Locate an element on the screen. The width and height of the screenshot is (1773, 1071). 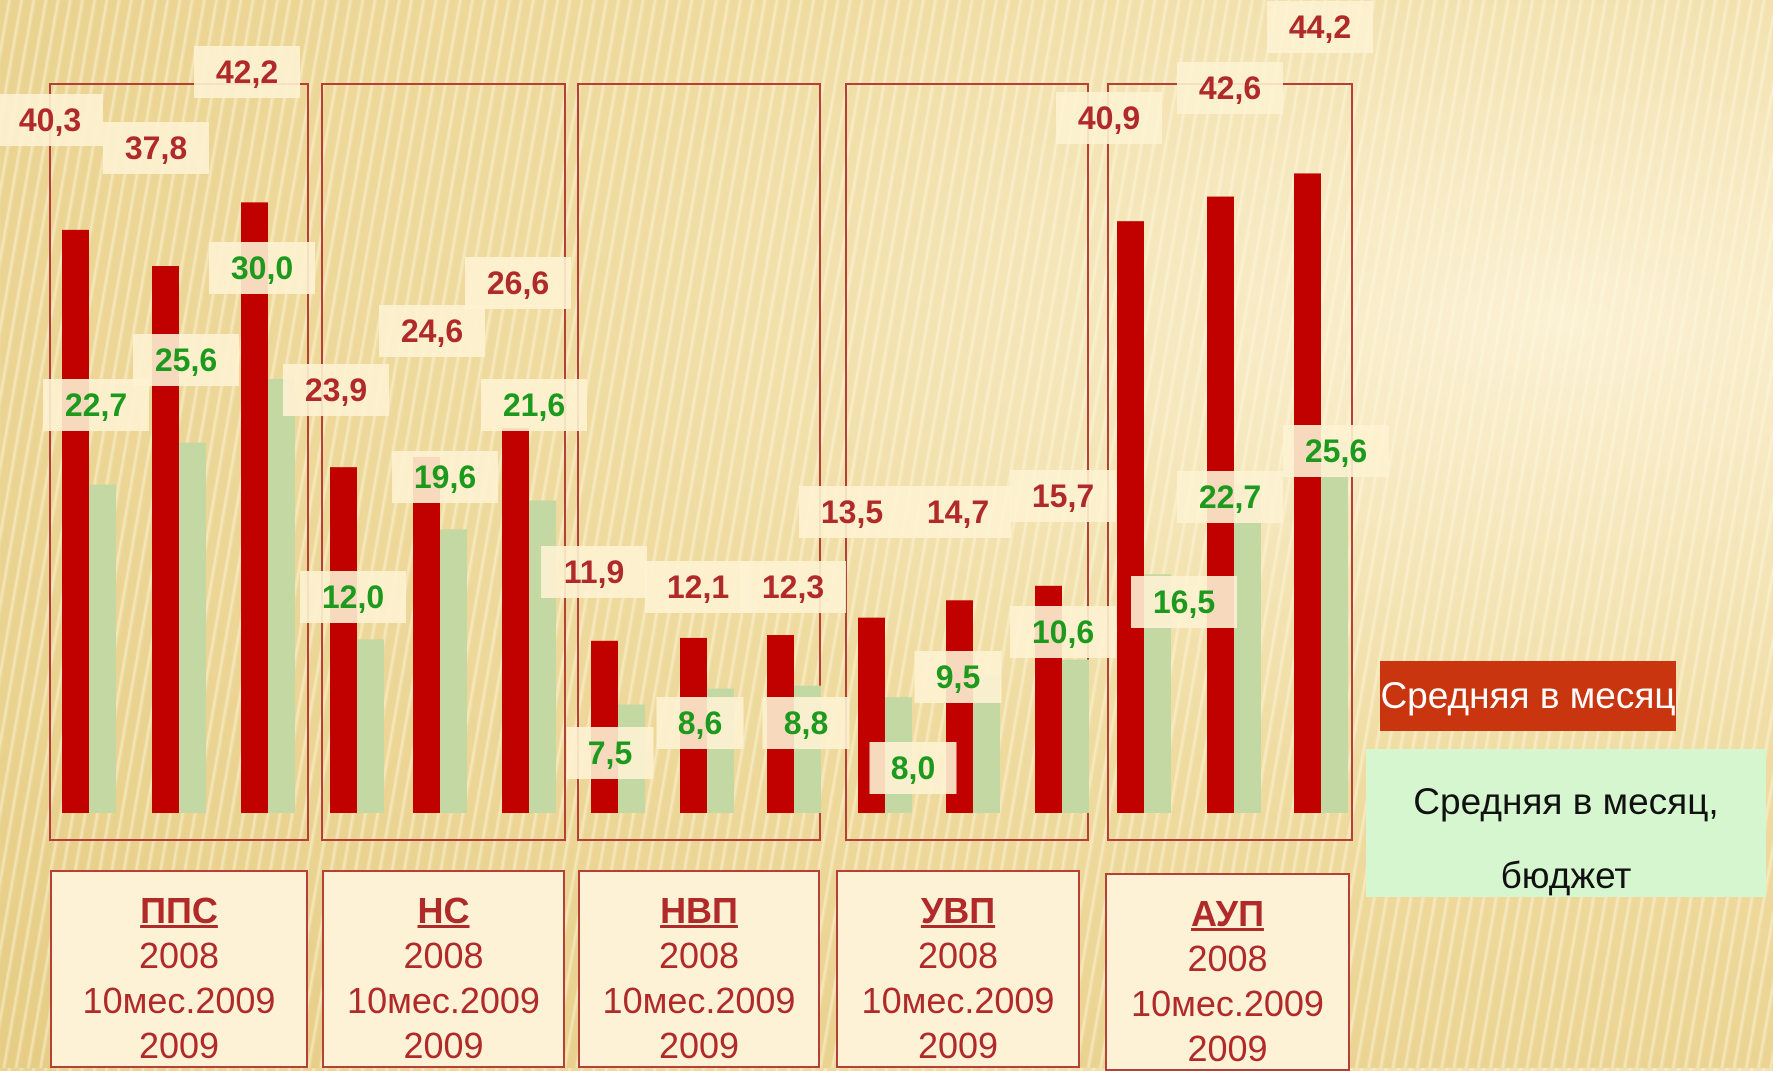
category-box-pps: ППС 2008 10мес.2009 2009 is located at coordinates (179, 969).